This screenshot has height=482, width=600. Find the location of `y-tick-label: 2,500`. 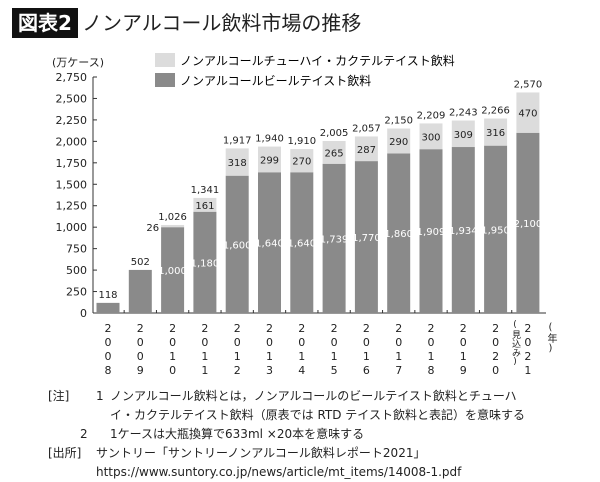

y-tick-label: 2,500 is located at coordinates (72, 98).